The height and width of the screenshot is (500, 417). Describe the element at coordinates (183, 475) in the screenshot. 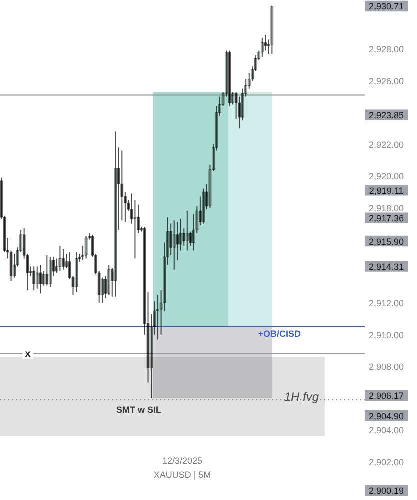

I see `annotation: XAUUSD | 5M` at that location.